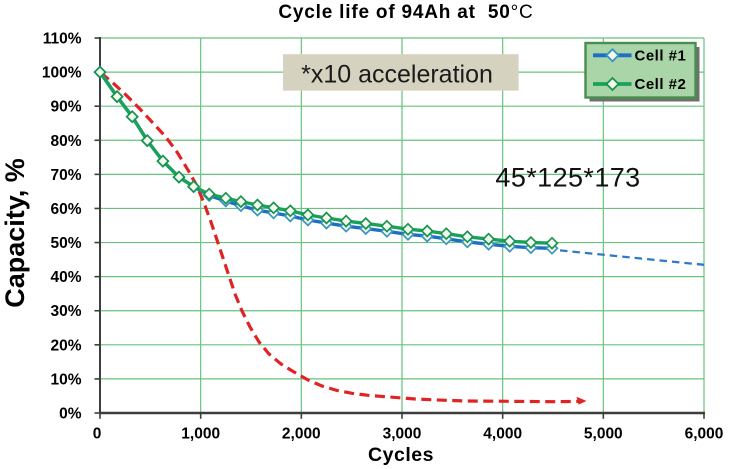 The height and width of the screenshot is (469, 730). What do you see at coordinates (397, 75) in the screenshot?
I see `svg-text: *x10 acceleration` at bounding box center [397, 75].